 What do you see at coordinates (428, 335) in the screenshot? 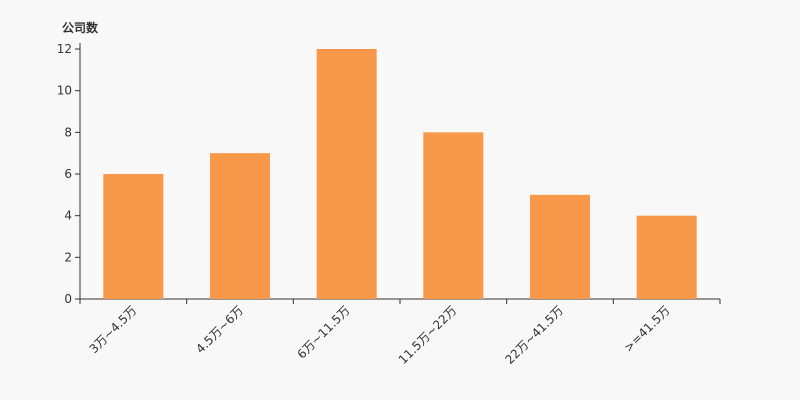
I see `x-tick-label: 11.5万~22万` at bounding box center [428, 335].